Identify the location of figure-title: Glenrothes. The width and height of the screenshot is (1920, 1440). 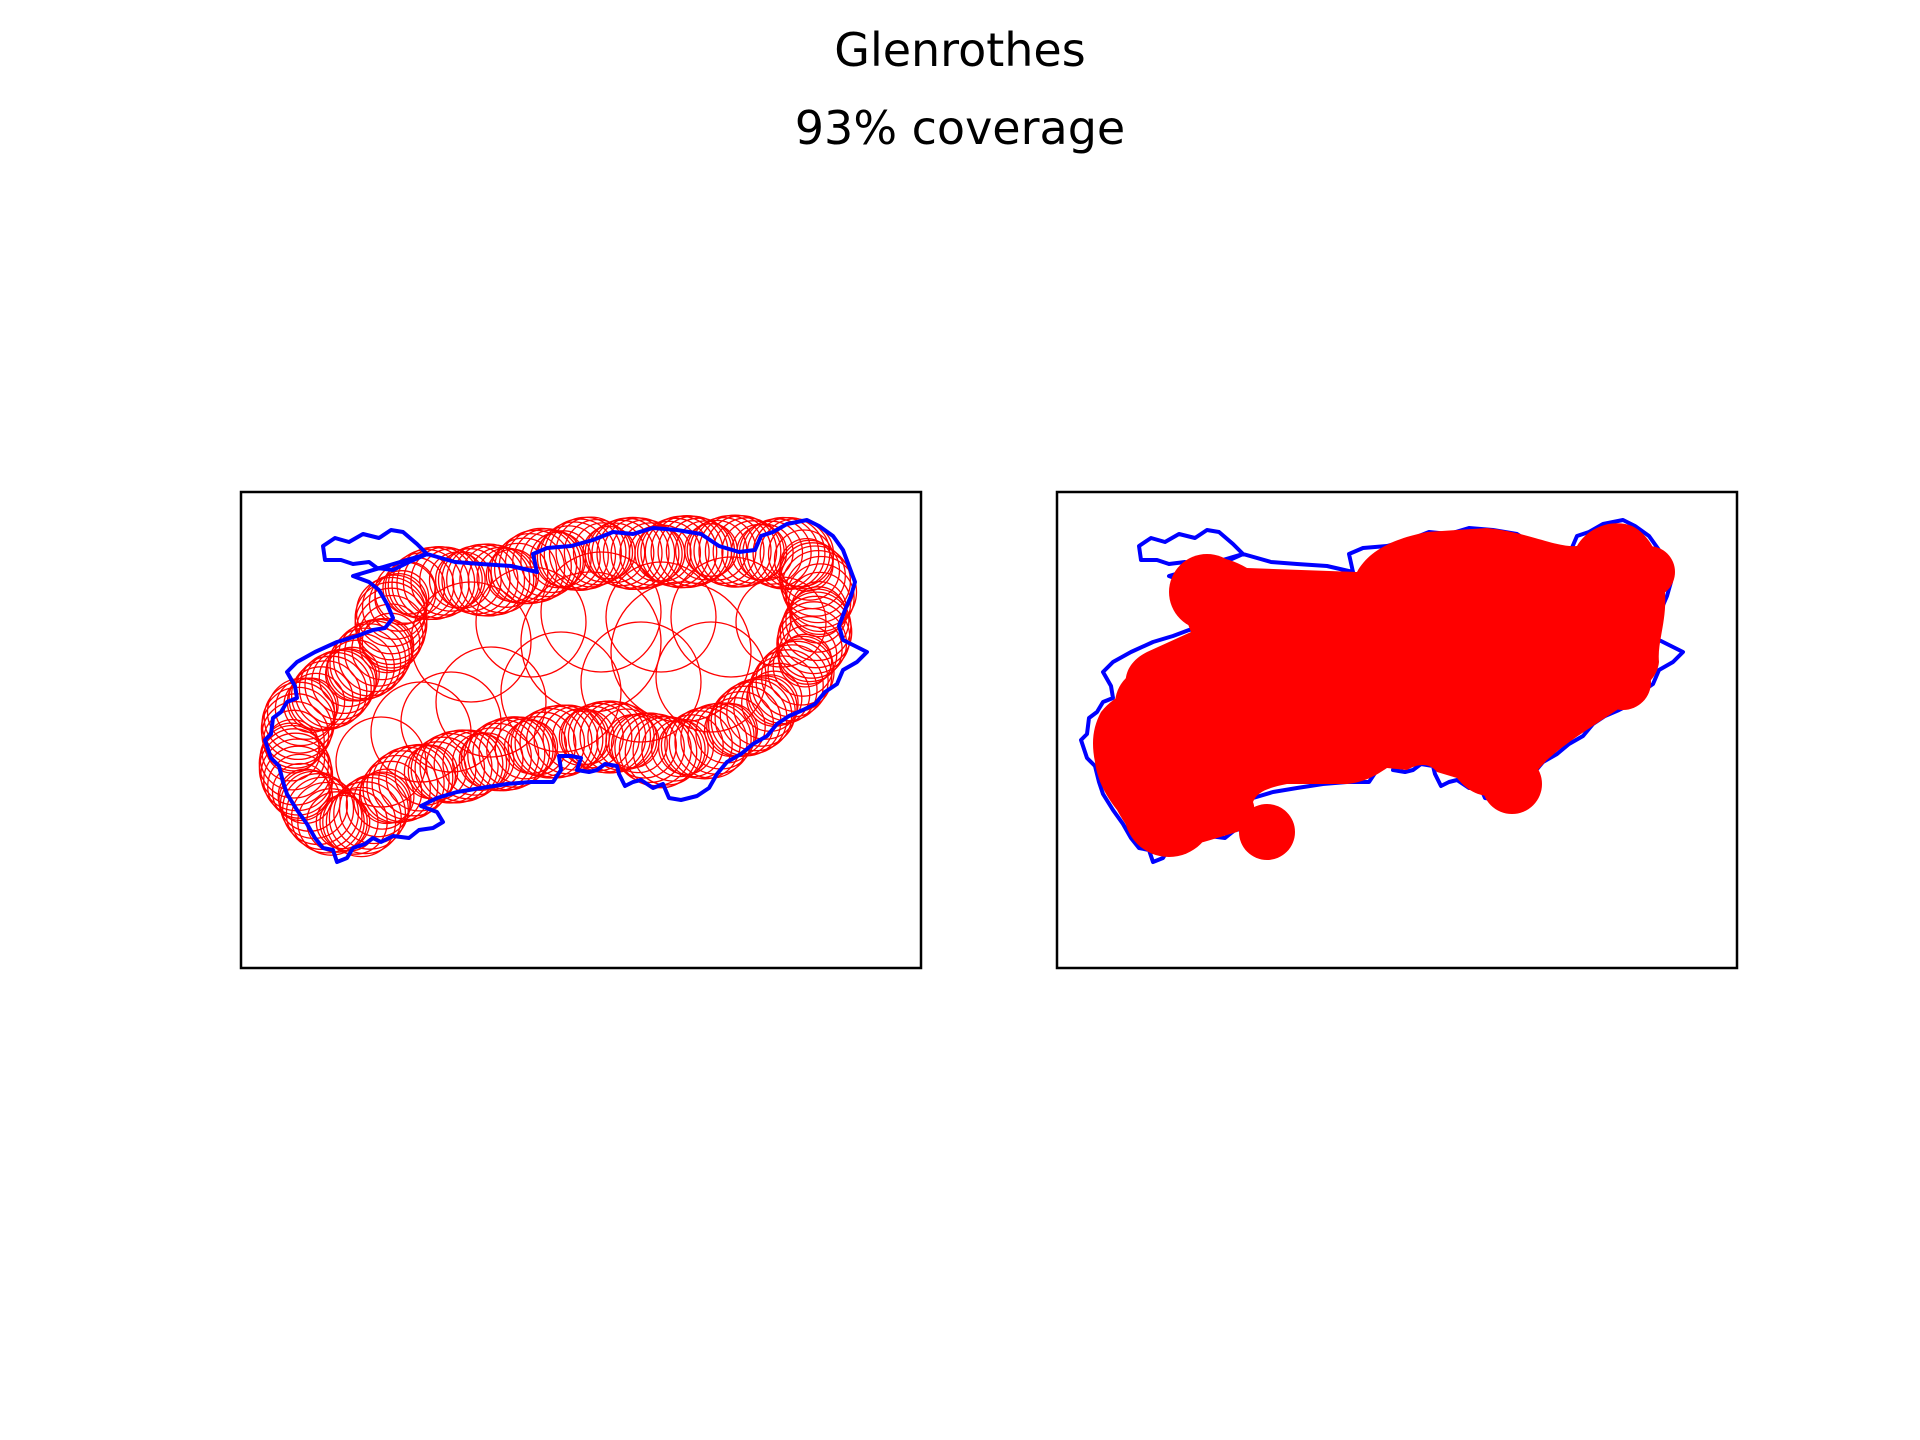
(960, 50).